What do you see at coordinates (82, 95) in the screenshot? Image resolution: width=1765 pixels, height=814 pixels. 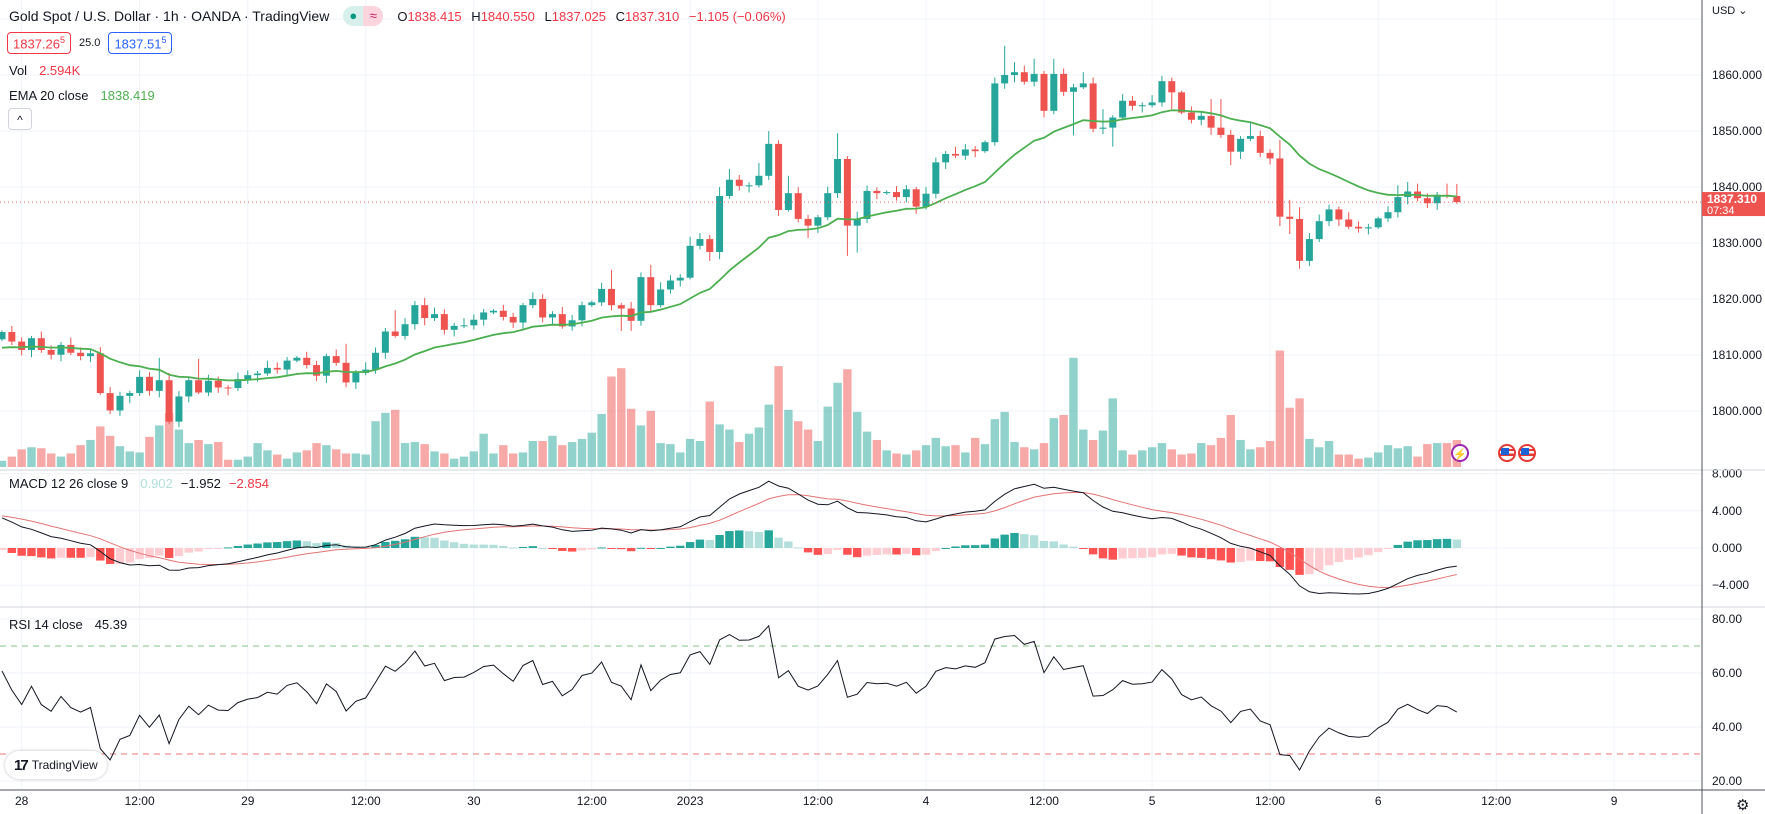 I see `ema-legend: EMA 20 close 1838.419` at bounding box center [82, 95].